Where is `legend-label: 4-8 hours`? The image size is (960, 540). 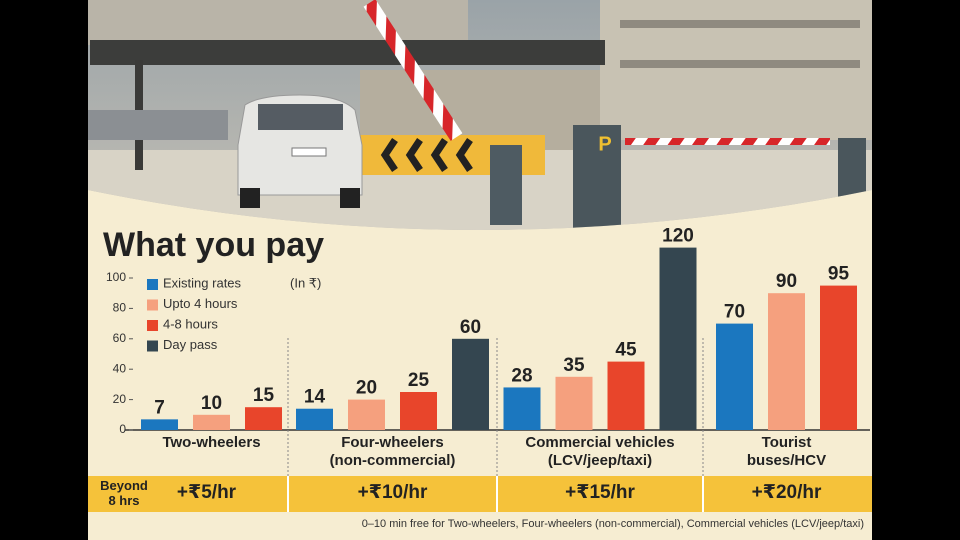 legend-label: 4-8 hours is located at coordinates (190, 323).